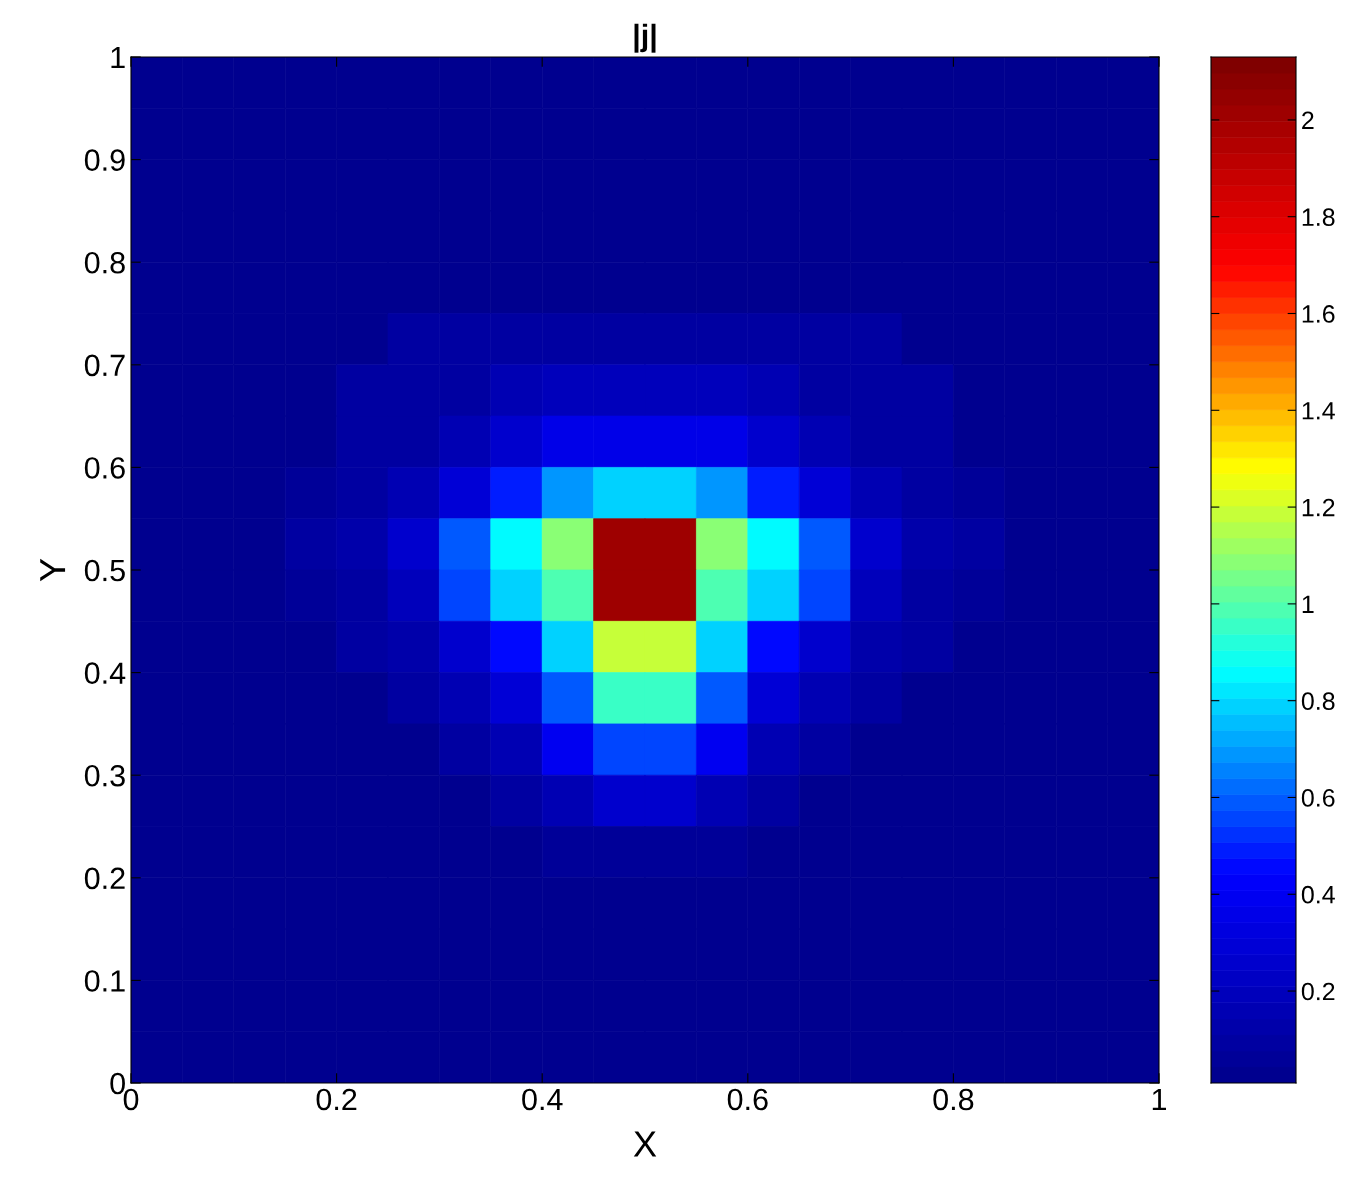 The image size is (1364, 1202). Describe the element at coordinates (1318, 411) in the screenshot. I see `color-bar-label: 1.4` at that location.